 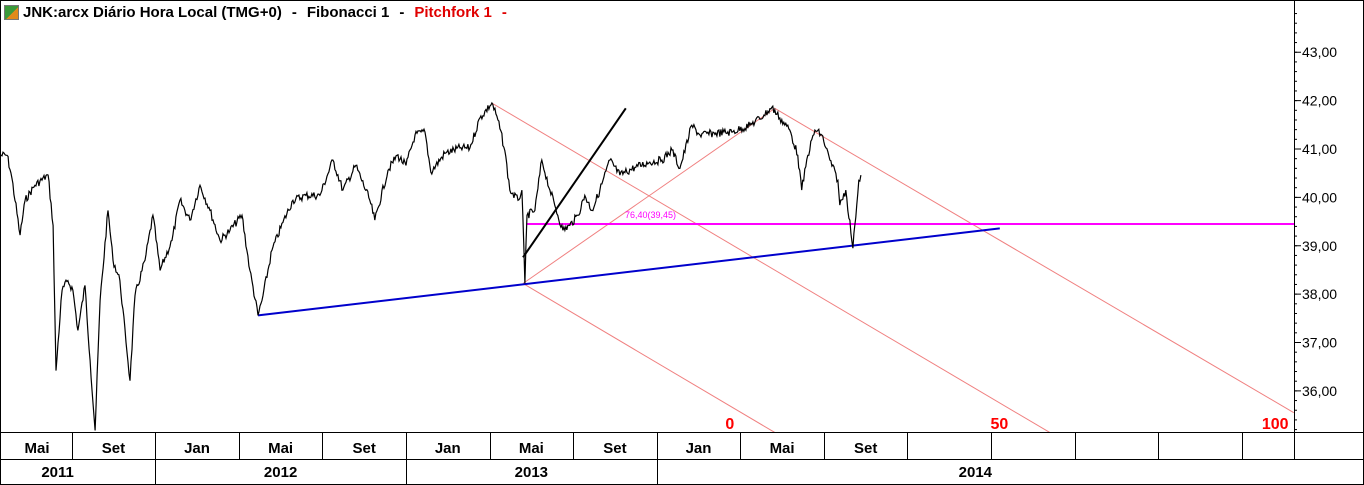 I want to click on app-logo-icon, so click(x=11, y=12).